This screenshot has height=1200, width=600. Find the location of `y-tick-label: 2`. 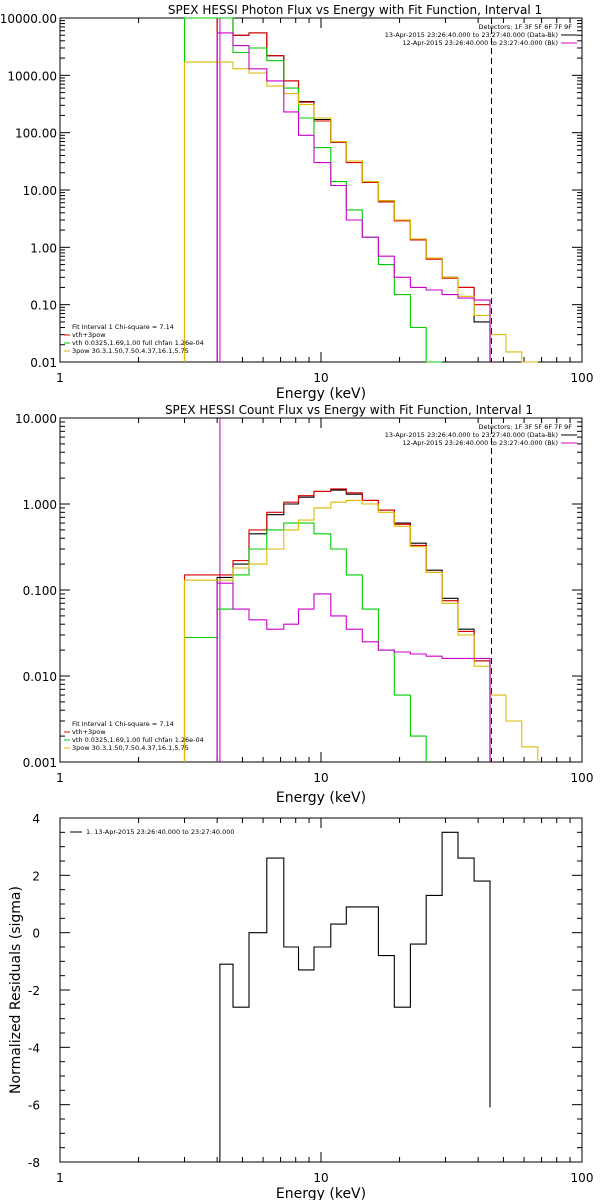

y-tick-label: 2 is located at coordinates (36, 876).